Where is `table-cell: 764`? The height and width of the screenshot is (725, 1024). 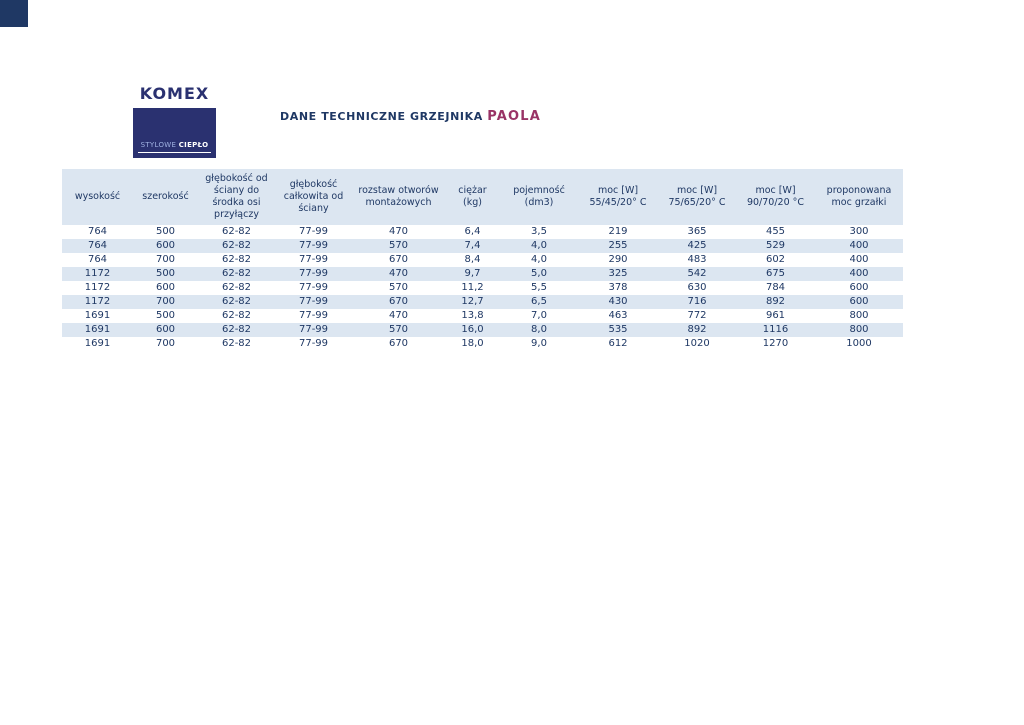
table-cell: 764 is located at coordinates (97, 260).